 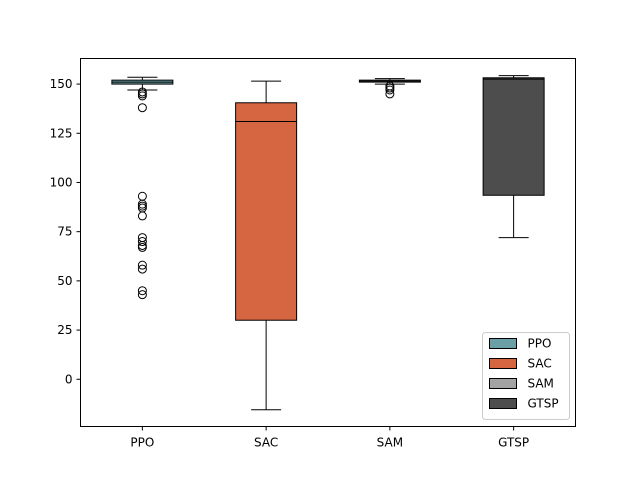 What do you see at coordinates (64, 330) in the screenshot?
I see `y-tick-label: 25` at bounding box center [64, 330].